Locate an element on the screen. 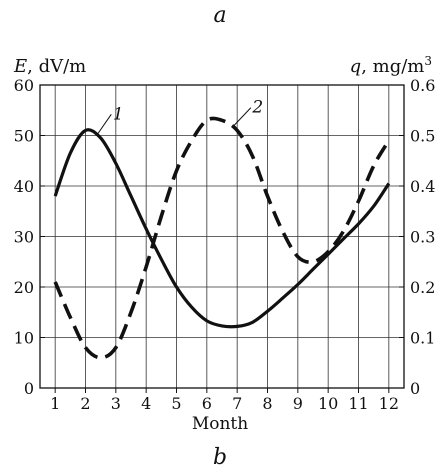 This screenshot has width=440, height=473. right-axis-unit: , mg/m is located at coordinates (392, 66).